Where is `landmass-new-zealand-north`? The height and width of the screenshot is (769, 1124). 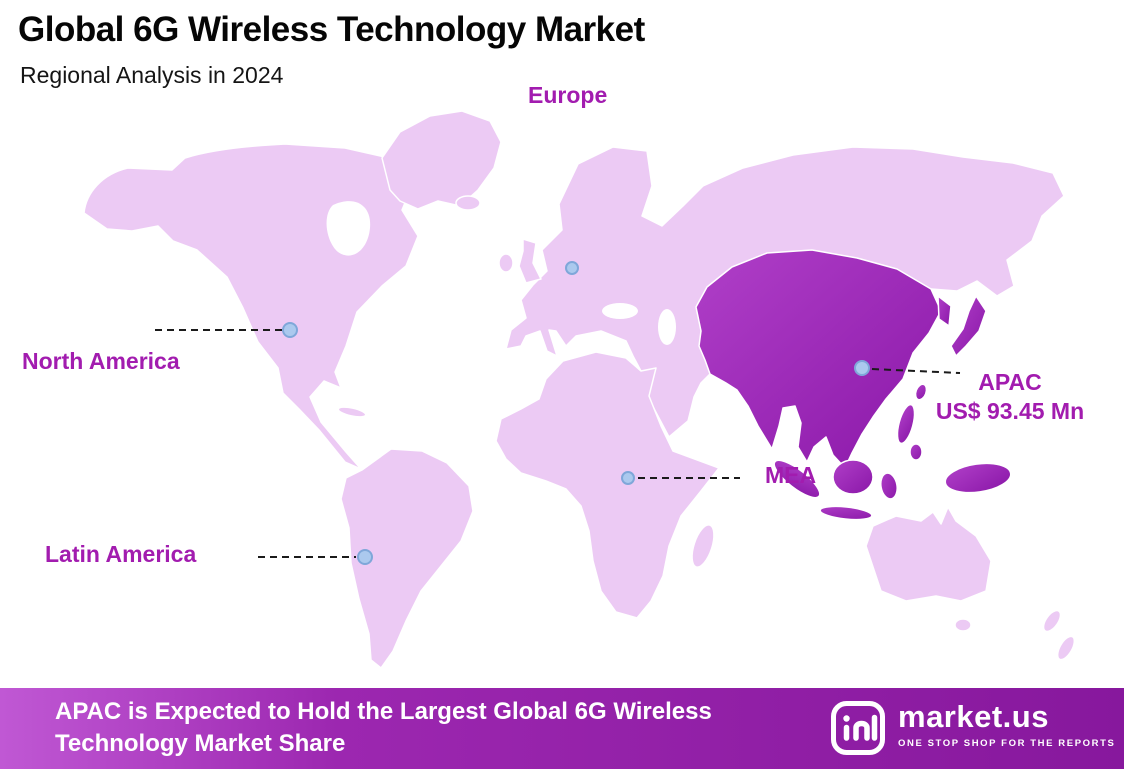
landmass-new-zealand-north is located at coordinates (1052, 621).